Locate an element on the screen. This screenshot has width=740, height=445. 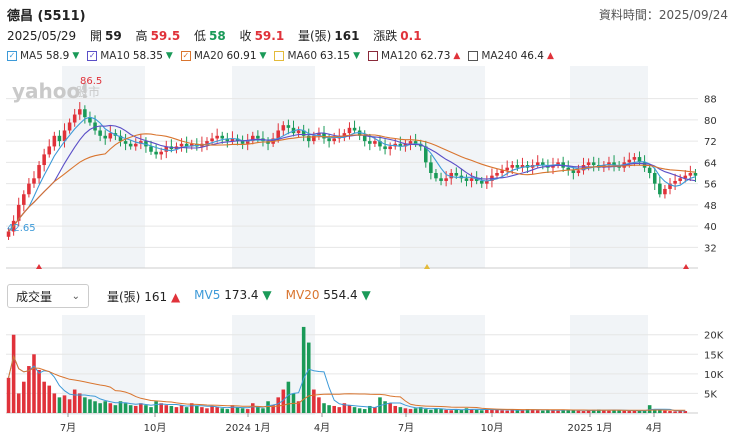
ma-value: 58.9 is located at coordinates (57, 56).